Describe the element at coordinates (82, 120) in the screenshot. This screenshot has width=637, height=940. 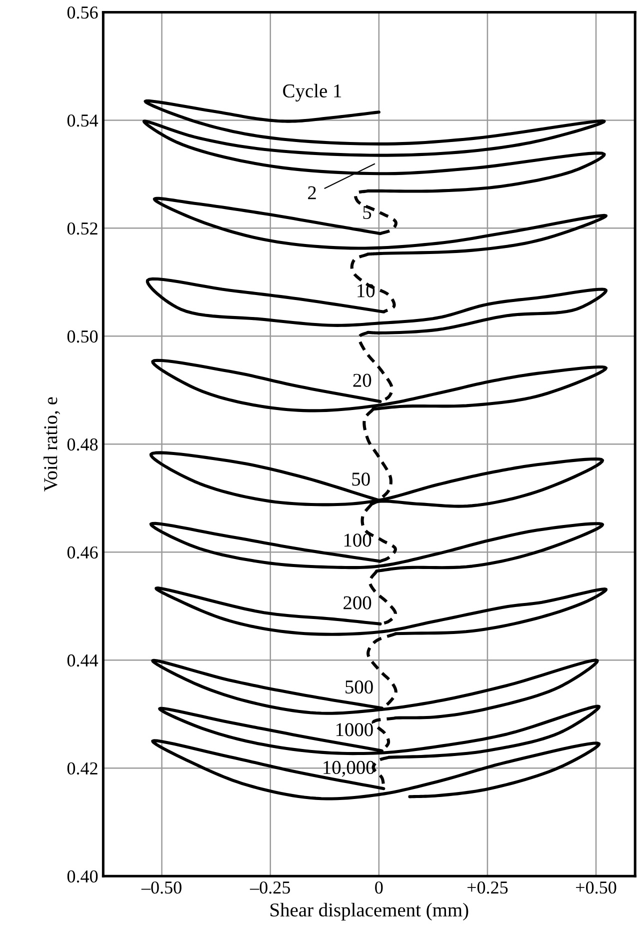
I see `y-tick-label: 0.54` at that location.